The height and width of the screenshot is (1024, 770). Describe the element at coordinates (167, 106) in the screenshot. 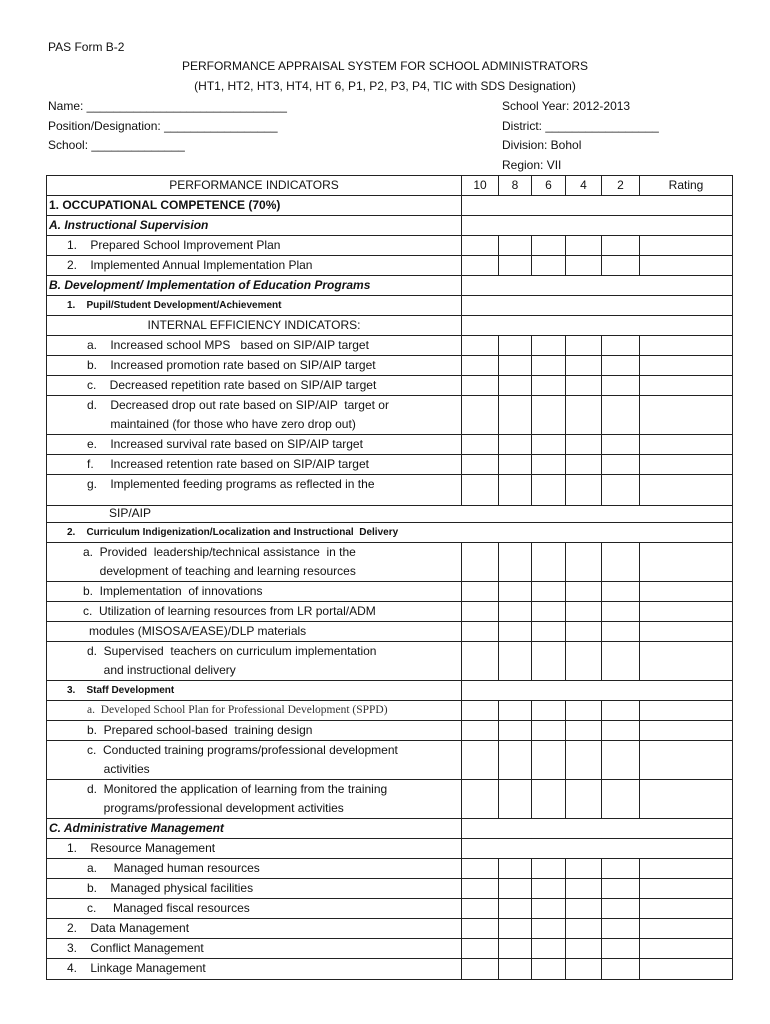

I see `name-field: Name: ______________________________` at that location.